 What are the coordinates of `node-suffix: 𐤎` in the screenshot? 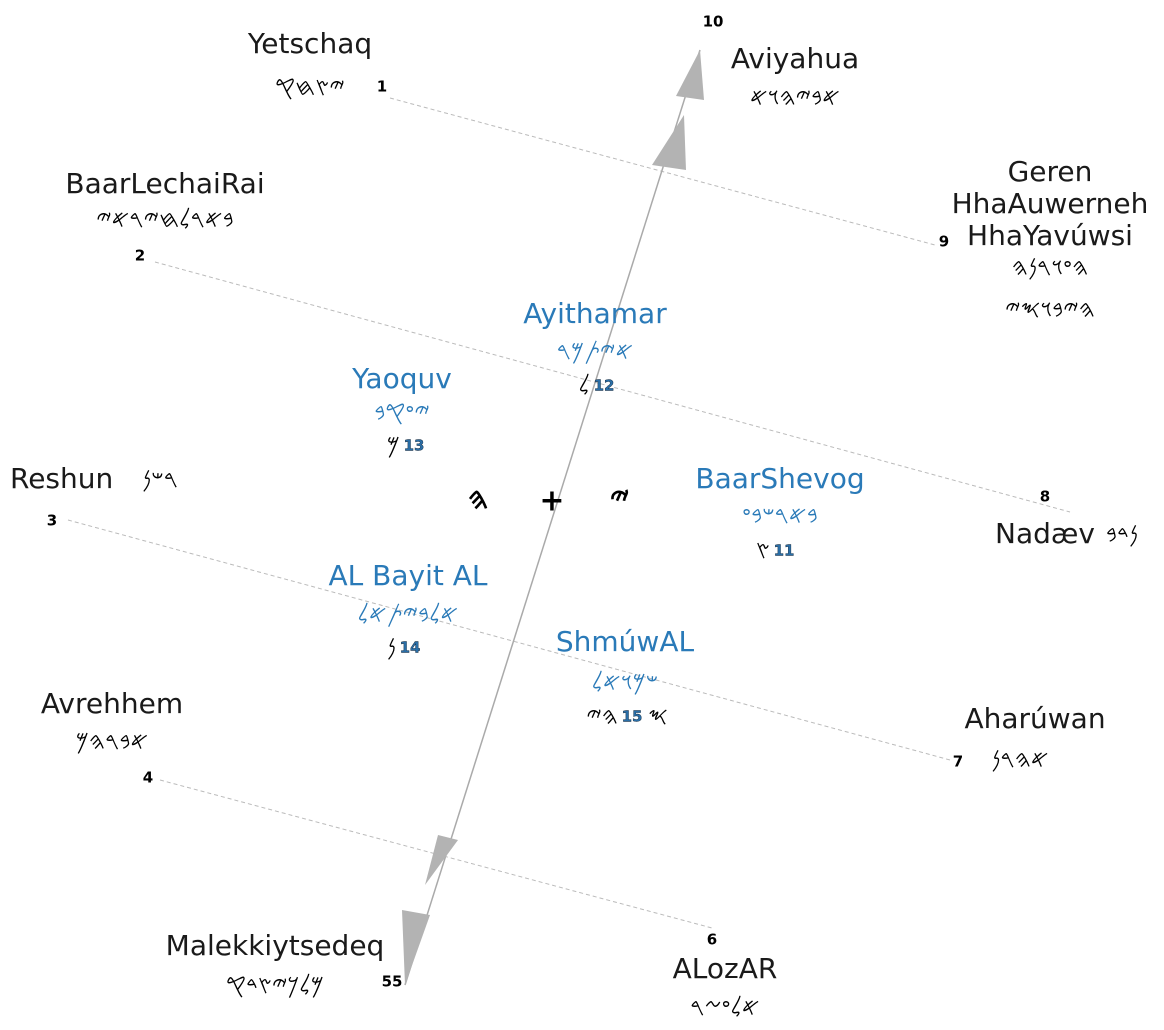 It's located at (658, 716).